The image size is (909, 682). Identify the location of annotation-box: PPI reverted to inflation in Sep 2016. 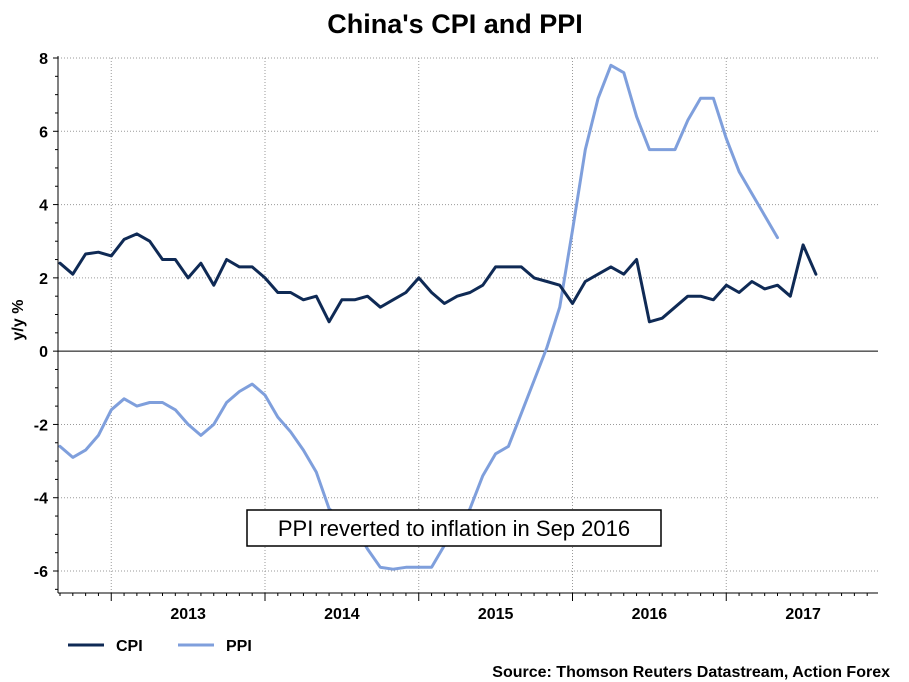
(454, 528).